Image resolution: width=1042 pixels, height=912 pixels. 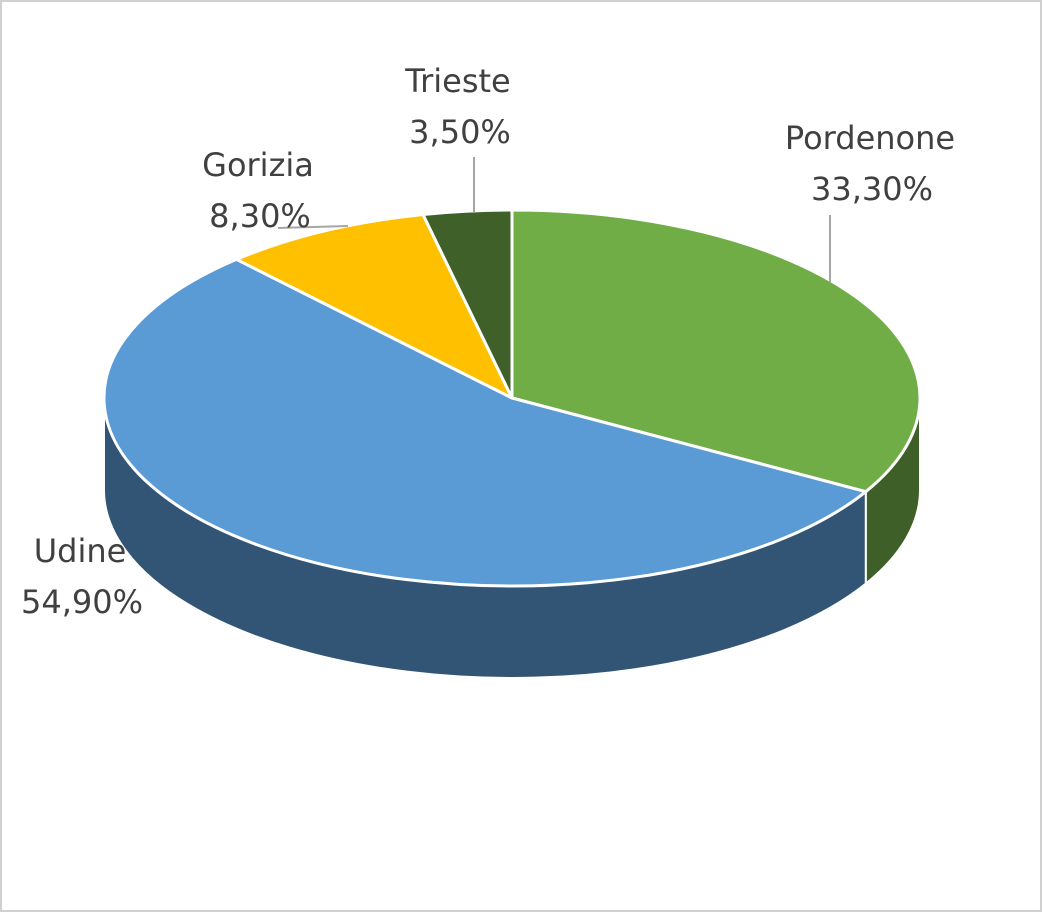 What do you see at coordinates (82, 602) in the screenshot?
I see `value-label: 54,90%` at bounding box center [82, 602].